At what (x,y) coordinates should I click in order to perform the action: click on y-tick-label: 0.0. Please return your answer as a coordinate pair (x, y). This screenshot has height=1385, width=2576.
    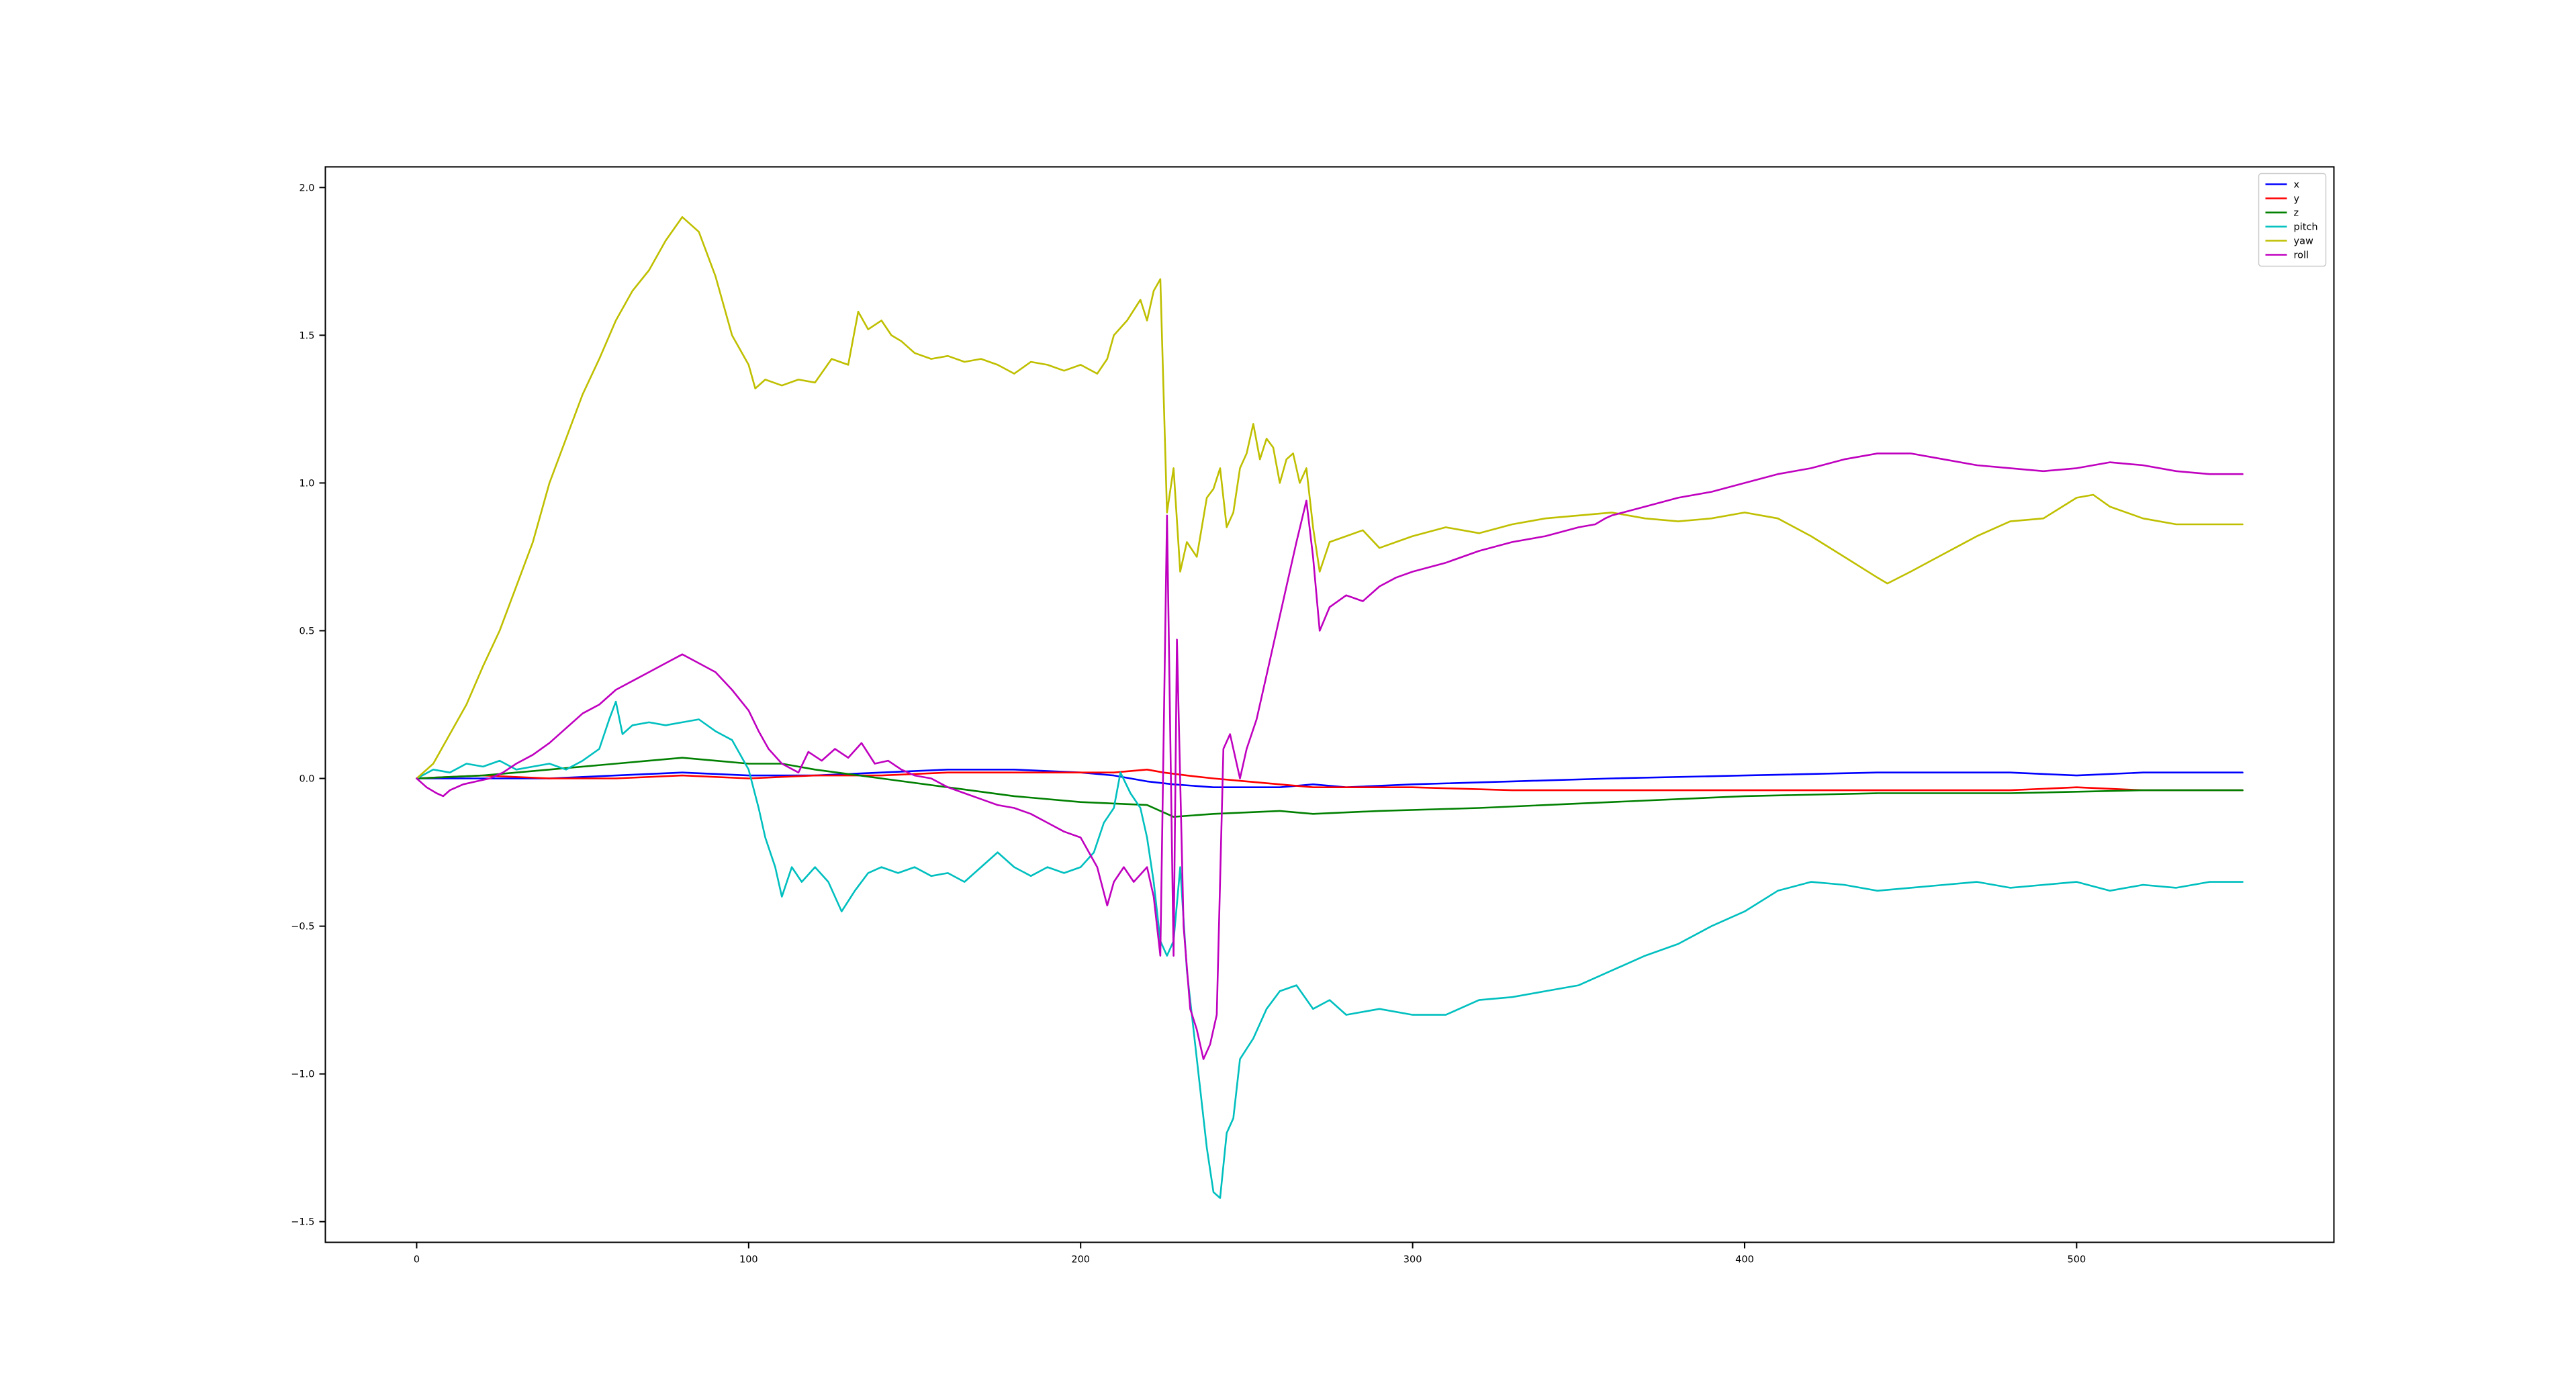
    Looking at the image, I should click on (306, 779).